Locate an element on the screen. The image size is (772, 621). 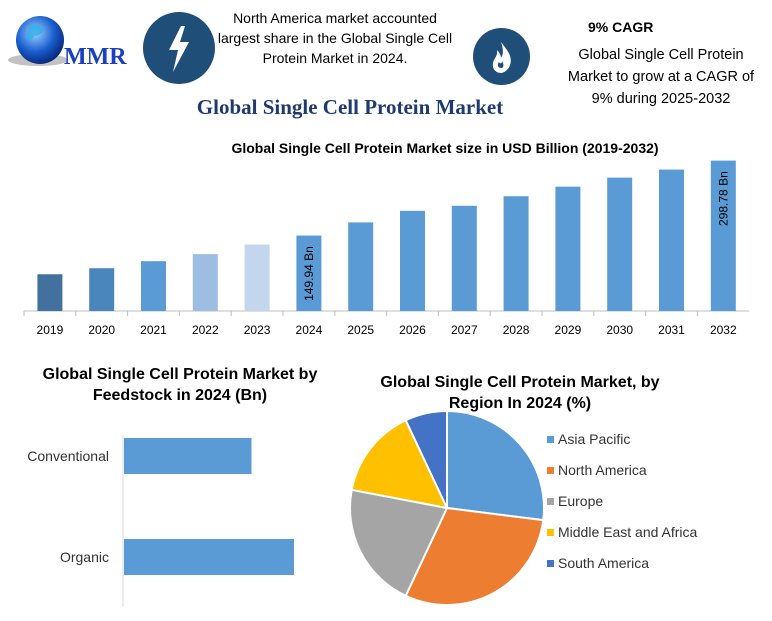
bar-2023 is located at coordinates (257, 277).